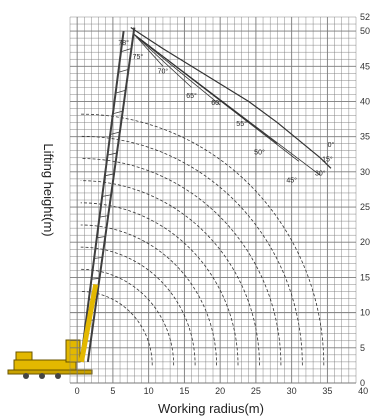 The height and width of the screenshot is (419, 388). I want to click on x-tick-label: 25, so click(256, 391).